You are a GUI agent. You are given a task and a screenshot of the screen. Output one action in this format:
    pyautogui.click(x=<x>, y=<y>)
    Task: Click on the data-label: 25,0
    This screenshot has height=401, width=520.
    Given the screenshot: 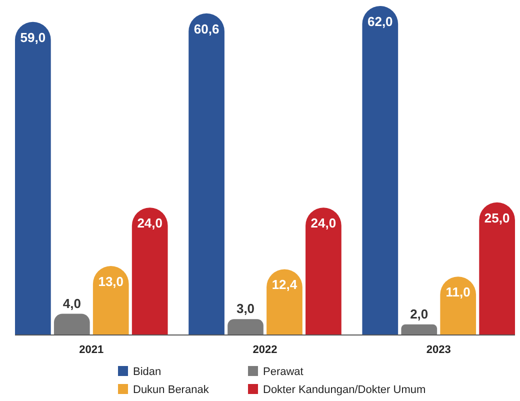 What is the action you would take?
    pyautogui.click(x=497, y=218)
    